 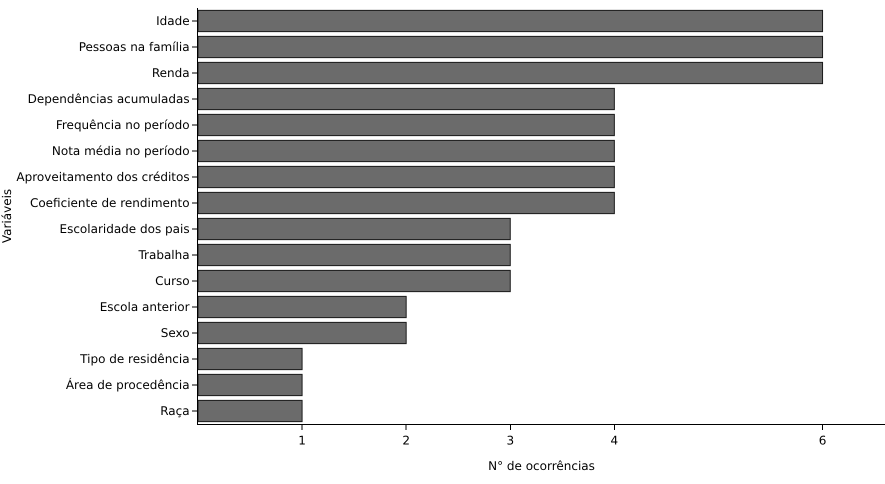 What do you see at coordinates (134, 359) in the screenshot?
I see `y-tick-label: Tipo de residência` at bounding box center [134, 359].